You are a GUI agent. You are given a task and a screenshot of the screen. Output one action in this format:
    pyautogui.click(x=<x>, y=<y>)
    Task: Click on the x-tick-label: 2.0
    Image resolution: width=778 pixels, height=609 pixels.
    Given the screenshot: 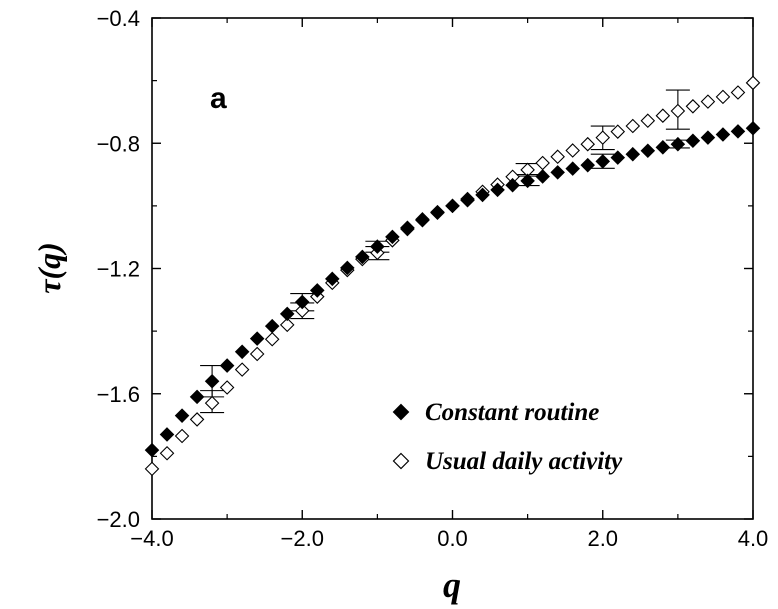 What is the action you would take?
    pyautogui.click(x=602, y=538)
    